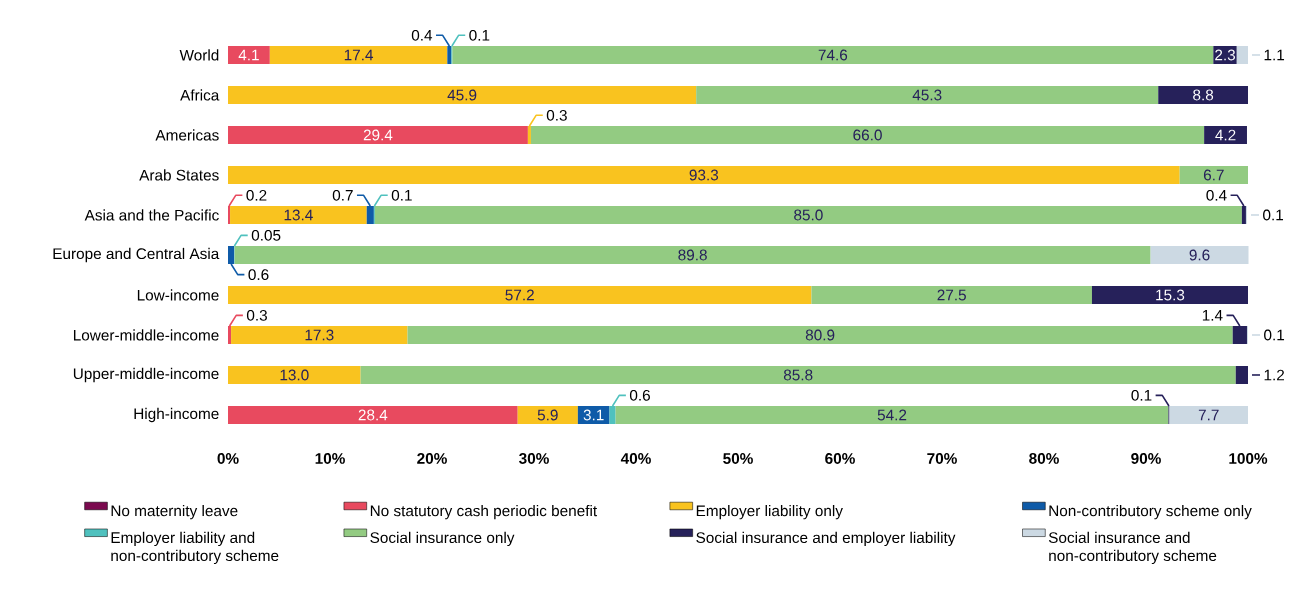 The height and width of the screenshot is (592, 1302). Describe the element at coordinates (298, 215) in the screenshot. I see `data-label: 13.4` at that location.